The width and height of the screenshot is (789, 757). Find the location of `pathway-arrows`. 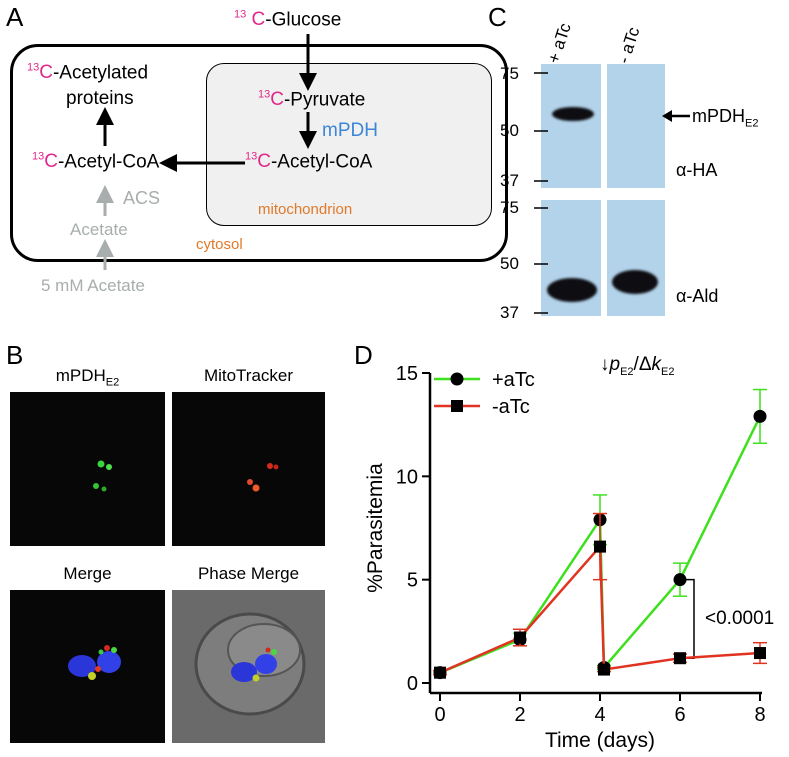

pathway-arrows is located at coordinates (206, 152).